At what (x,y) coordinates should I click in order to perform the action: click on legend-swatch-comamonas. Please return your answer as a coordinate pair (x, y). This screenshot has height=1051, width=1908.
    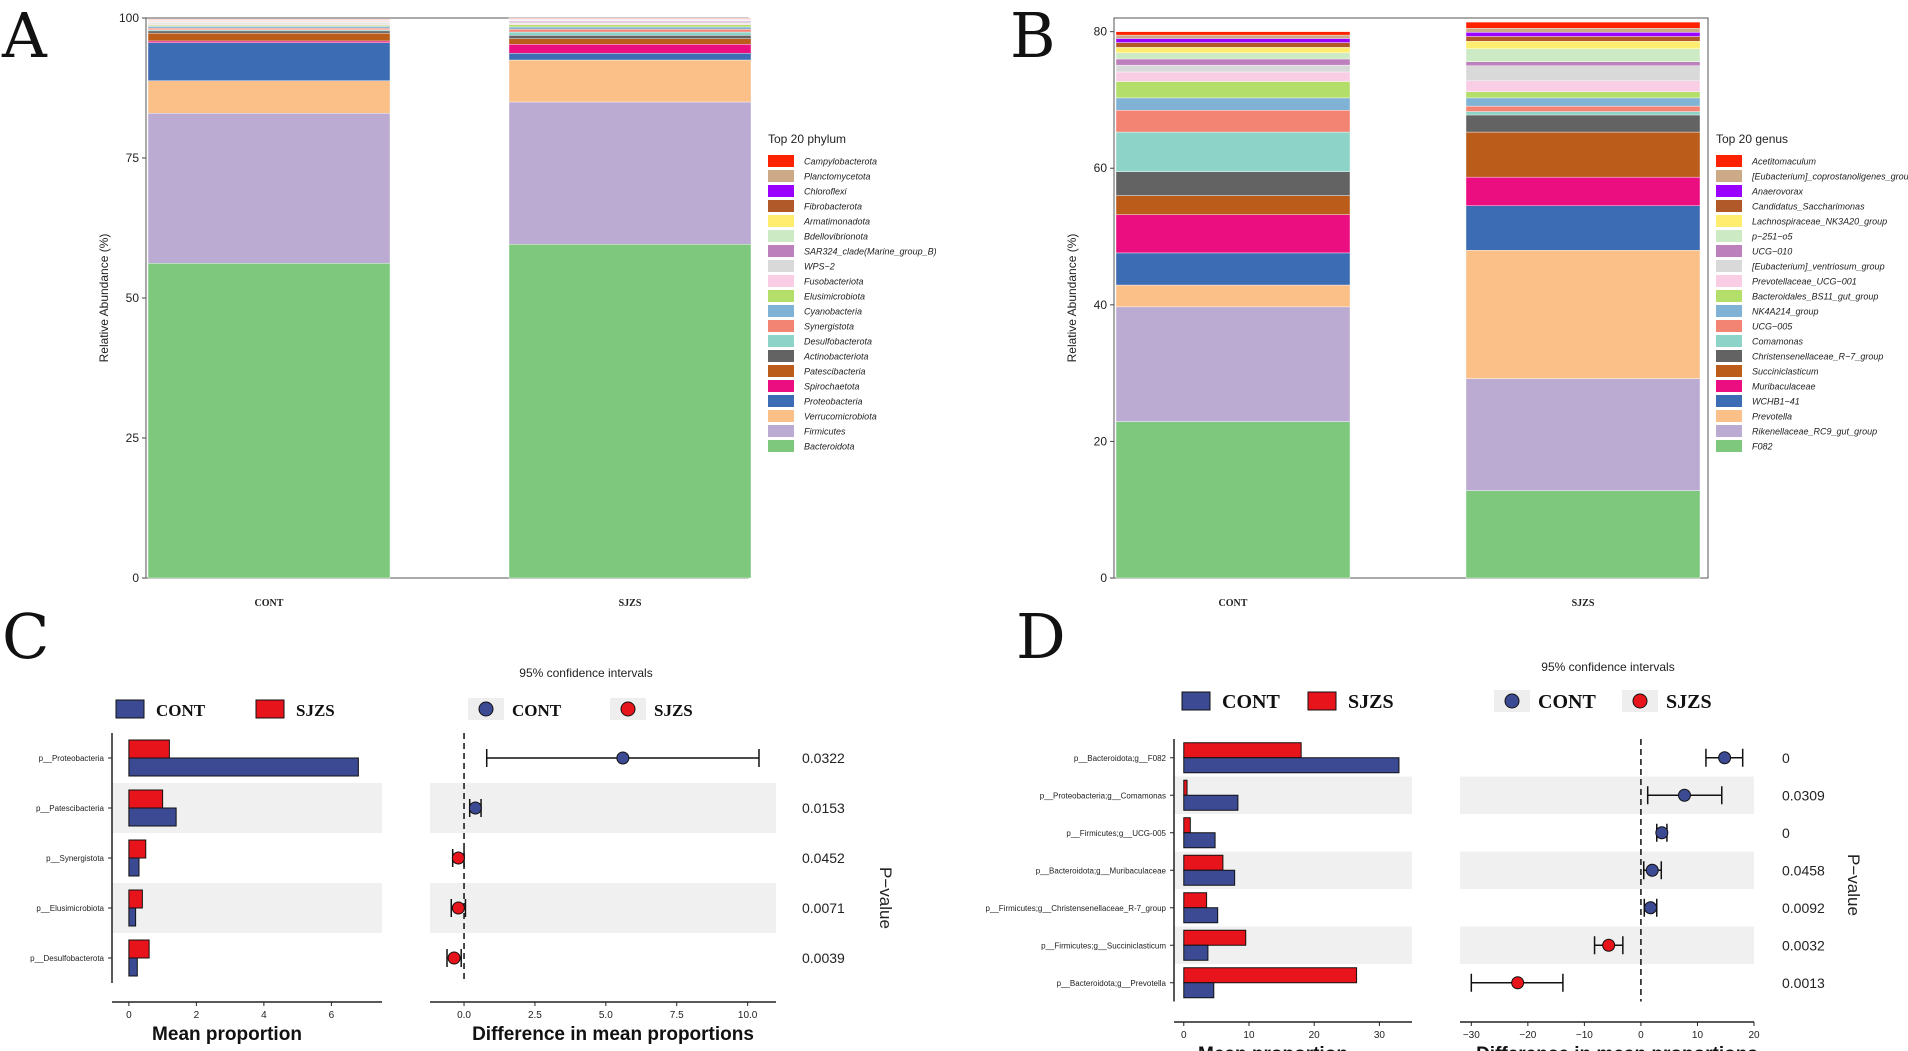
    Looking at the image, I should click on (1729, 341).